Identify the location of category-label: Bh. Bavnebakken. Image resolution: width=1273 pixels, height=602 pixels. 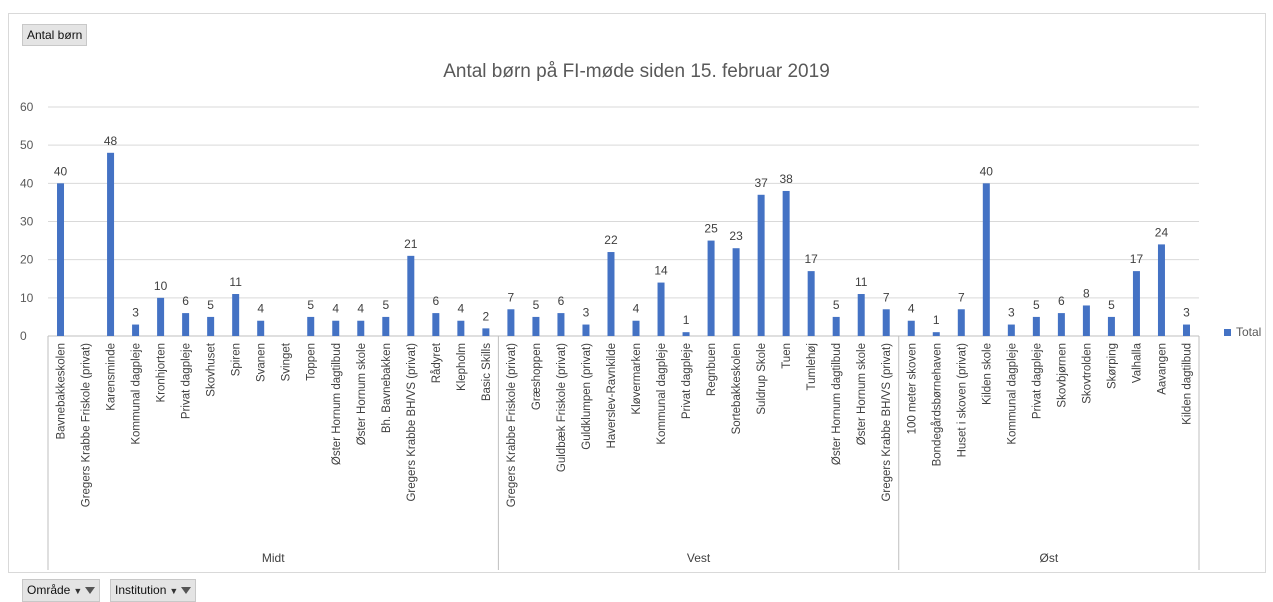
(387, 388).